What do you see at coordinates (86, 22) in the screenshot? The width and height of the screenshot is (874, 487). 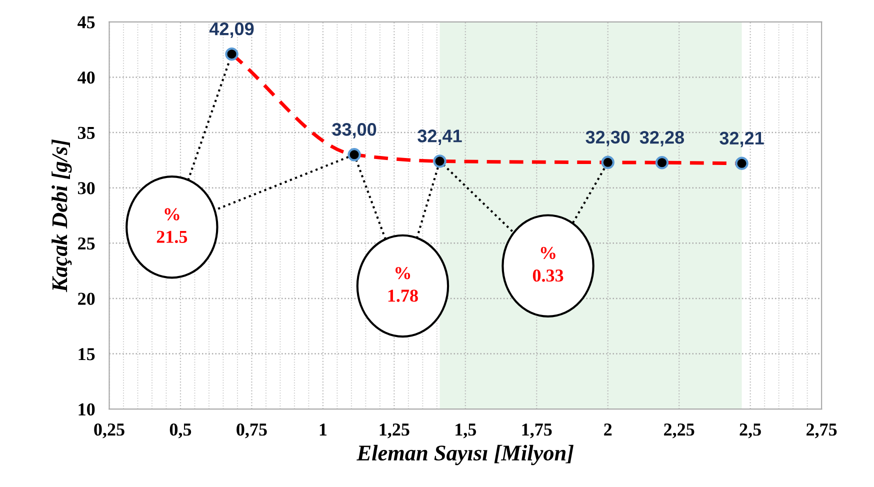 I see `y-tick-label: 45` at bounding box center [86, 22].